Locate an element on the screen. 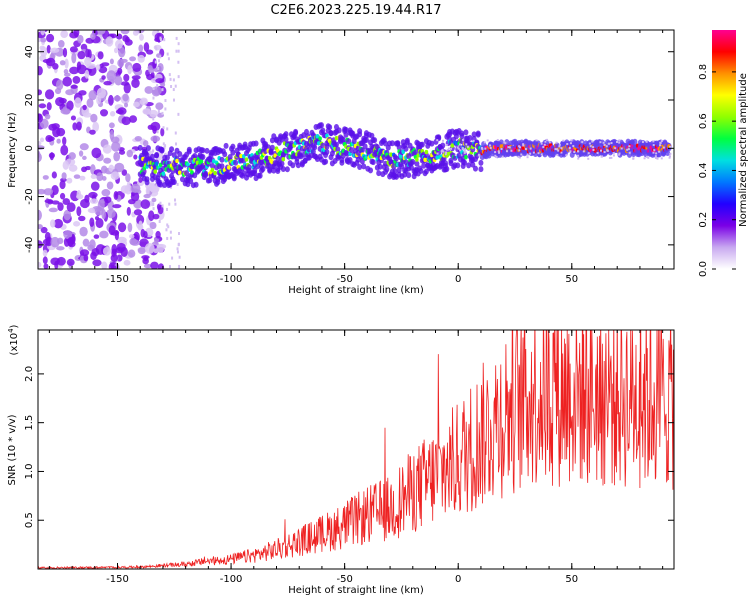 Image resolution: width=750 pixels, height=604 pixels. y-tick-label: 1.0 is located at coordinates (29, 471).